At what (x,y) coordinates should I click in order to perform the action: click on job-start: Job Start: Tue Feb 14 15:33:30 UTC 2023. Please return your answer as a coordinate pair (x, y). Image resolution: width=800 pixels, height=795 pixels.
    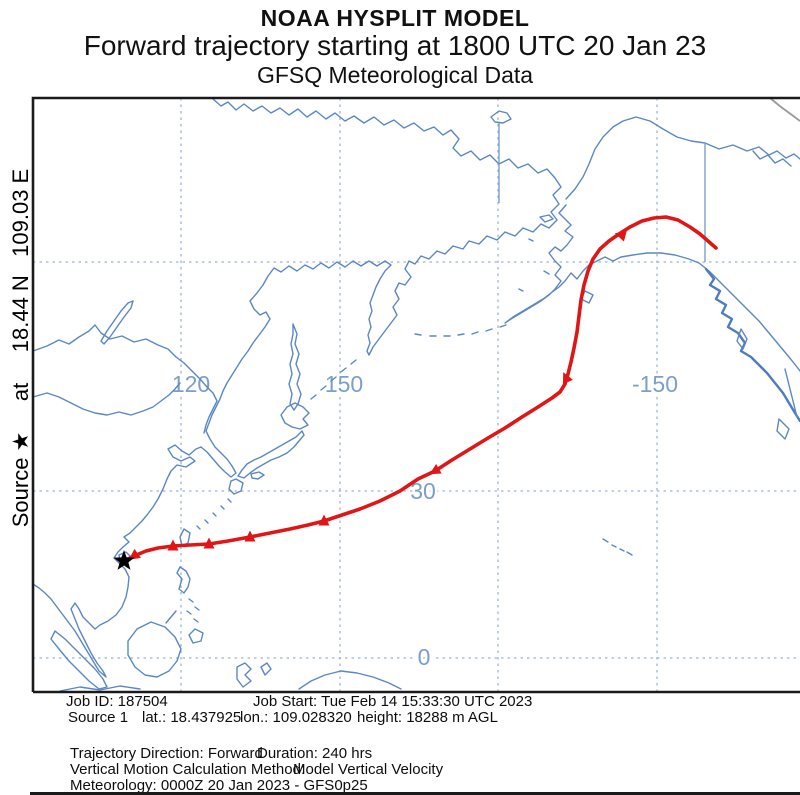
    Looking at the image, I should click on (393, 701).